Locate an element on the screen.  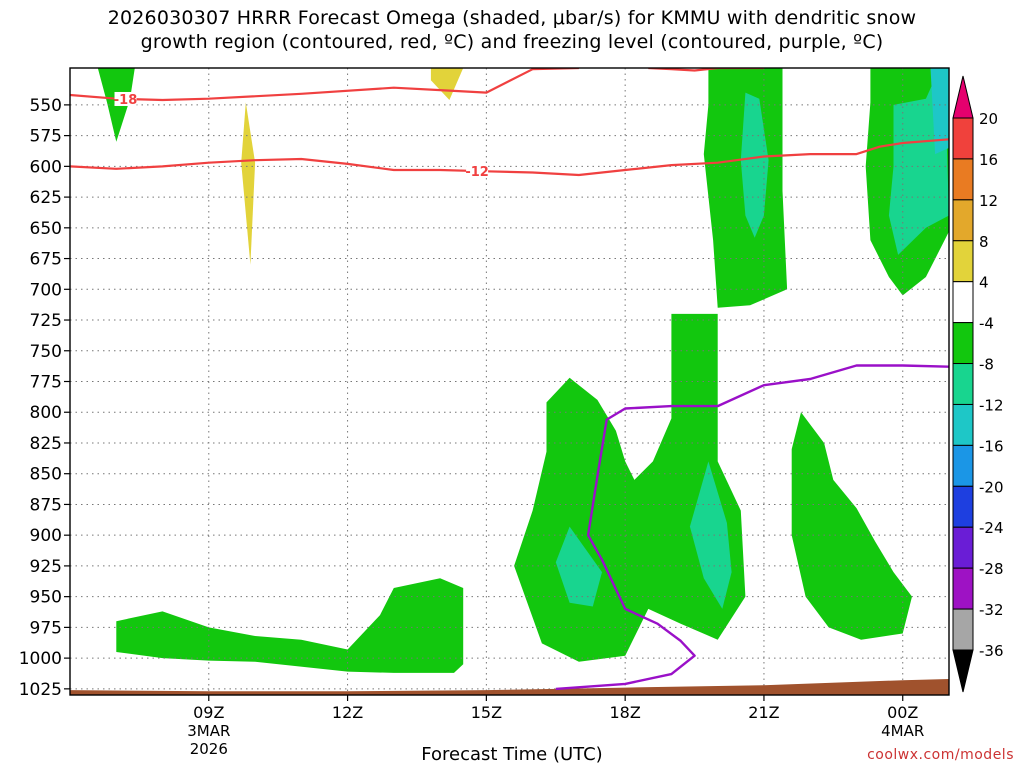
colorbar-label--36: -36 is located at coordinates (991, 651).